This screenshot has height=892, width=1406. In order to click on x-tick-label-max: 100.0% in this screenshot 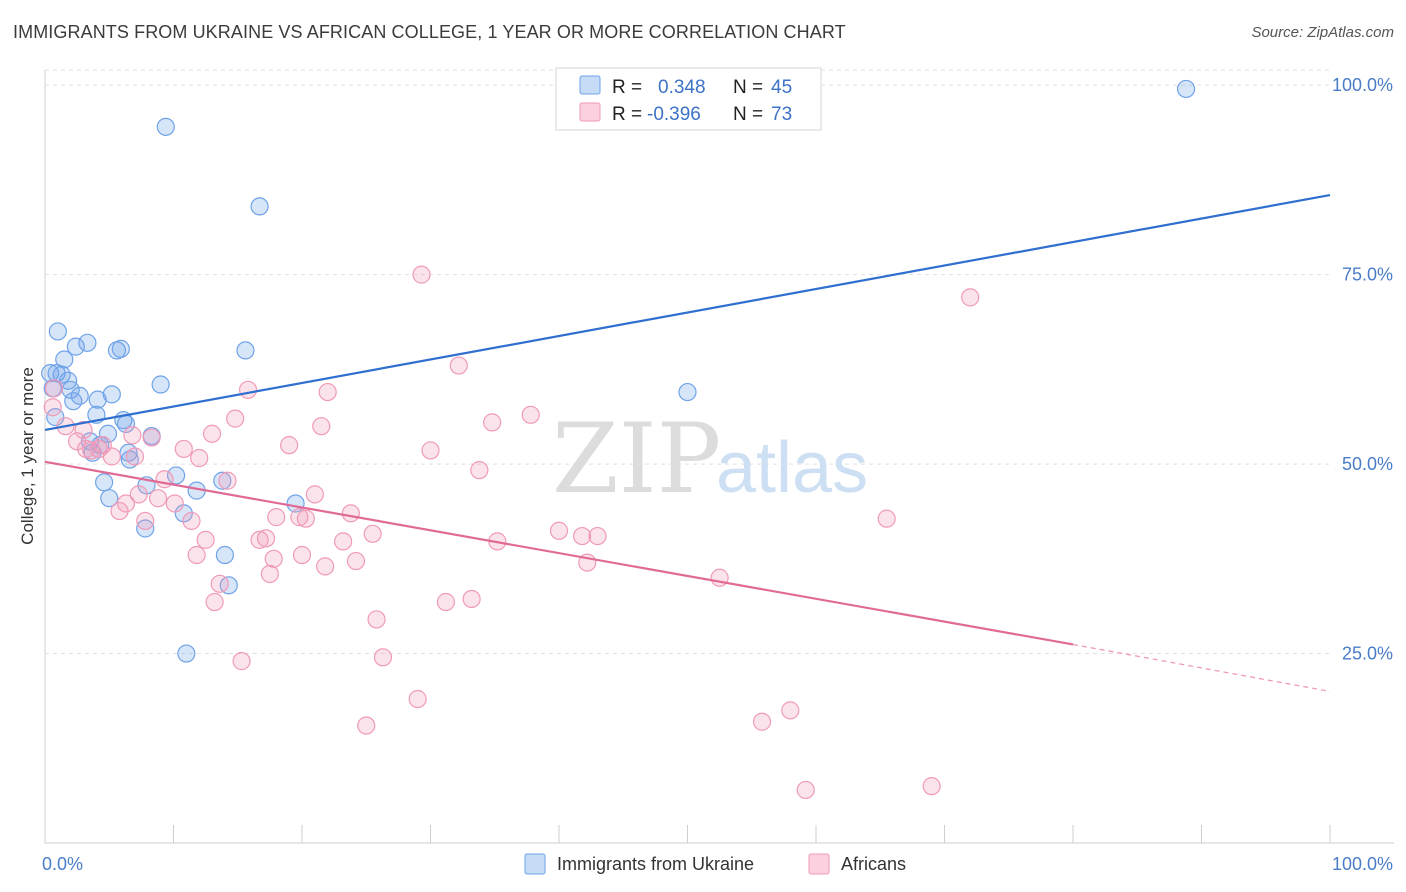, I will do `click(1362, 864)`.